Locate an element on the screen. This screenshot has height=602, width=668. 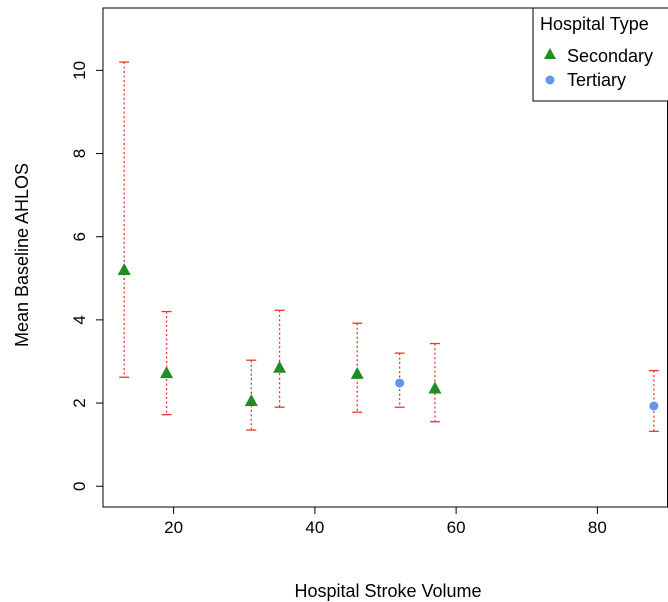
legend-title: Hospital Type is located at coordinates (594, 24).